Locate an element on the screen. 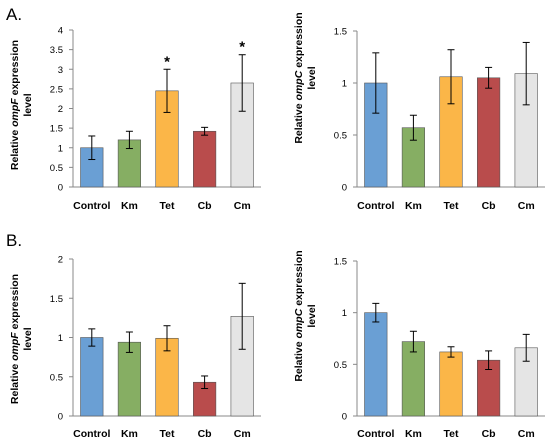 The image size is (550, 442). bar-tet is located at coordinates (451, 384).